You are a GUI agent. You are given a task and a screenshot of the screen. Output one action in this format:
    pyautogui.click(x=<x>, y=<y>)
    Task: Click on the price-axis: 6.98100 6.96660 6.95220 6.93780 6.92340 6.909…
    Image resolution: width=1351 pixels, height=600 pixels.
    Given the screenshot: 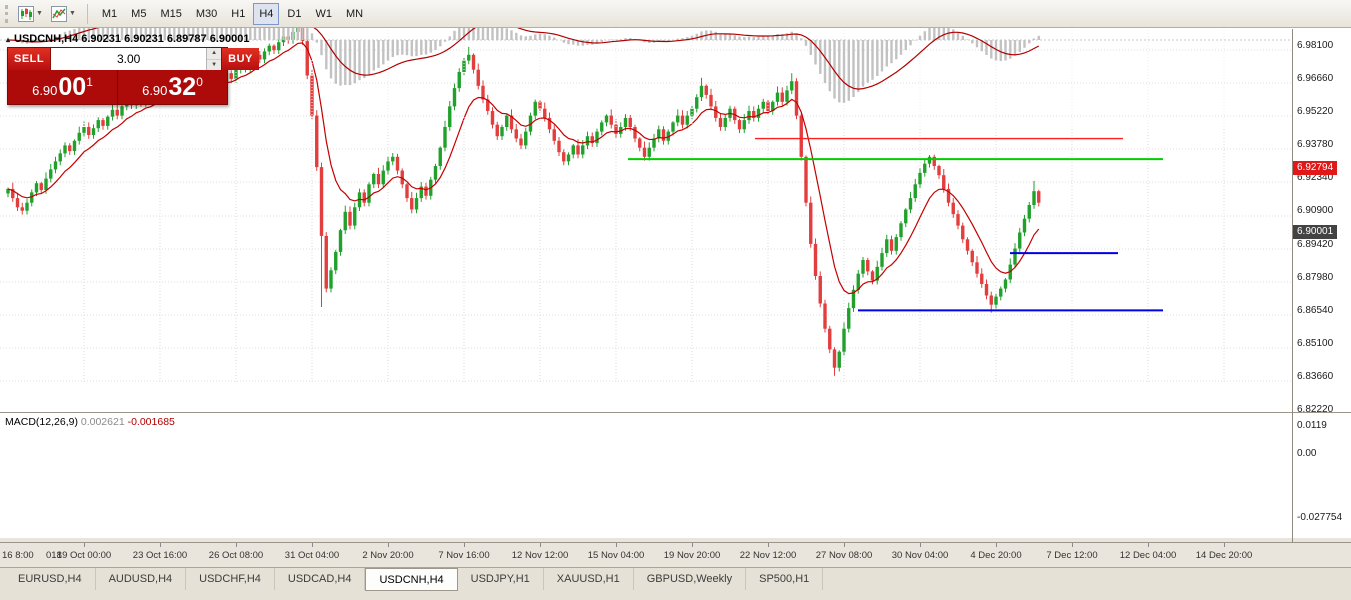 What is the action you would take?
    pyautogui.click(x=1322, y=286)
    